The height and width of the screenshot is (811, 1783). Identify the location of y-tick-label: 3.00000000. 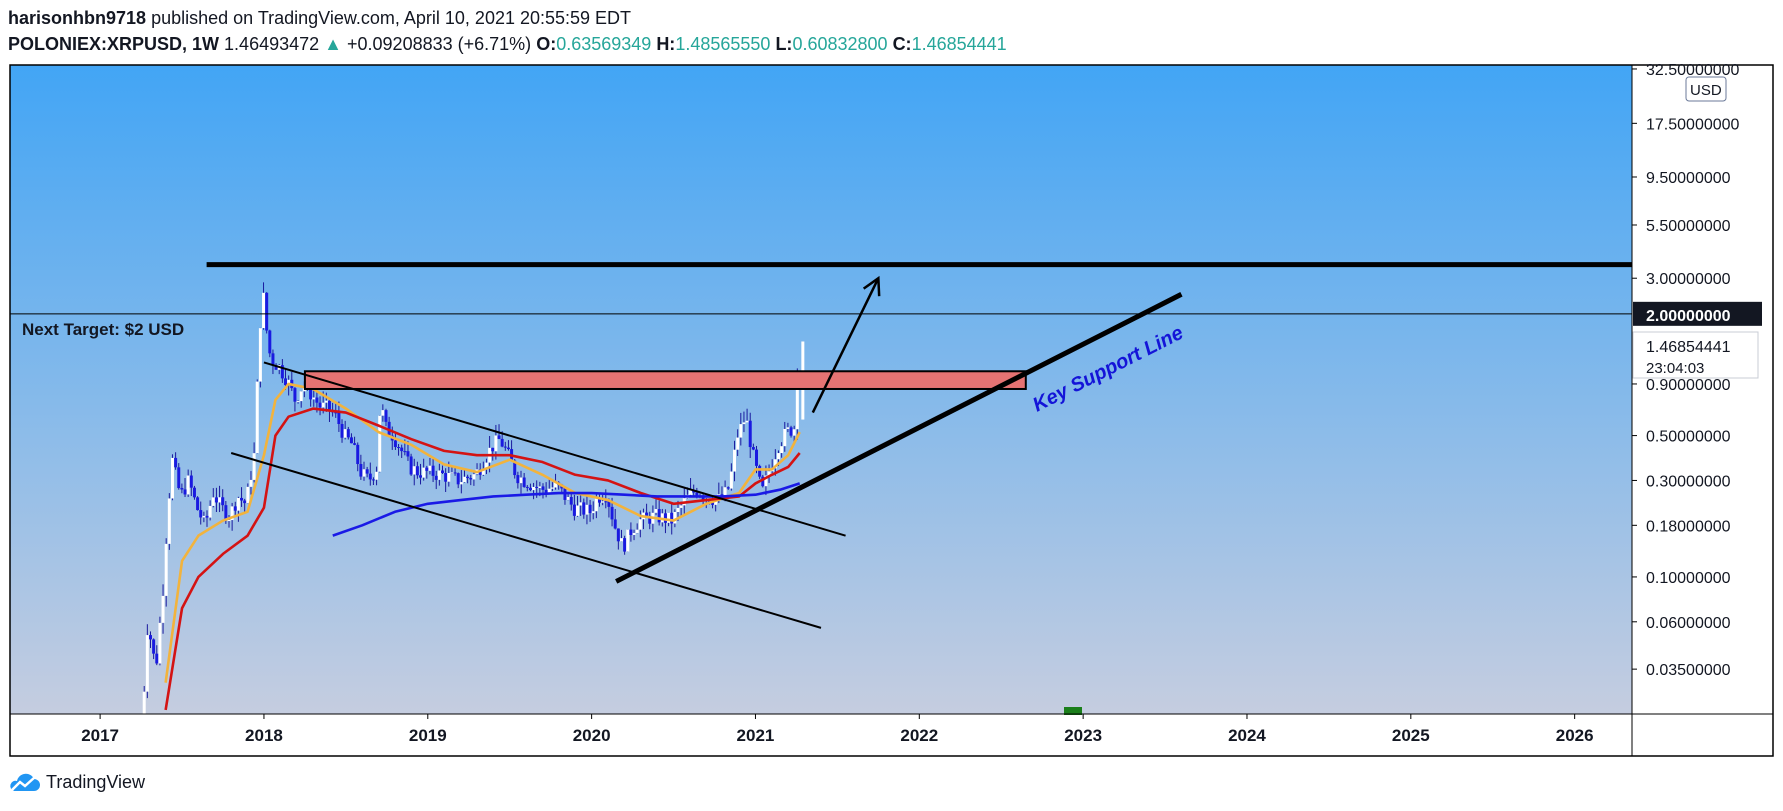
(1688, 279).